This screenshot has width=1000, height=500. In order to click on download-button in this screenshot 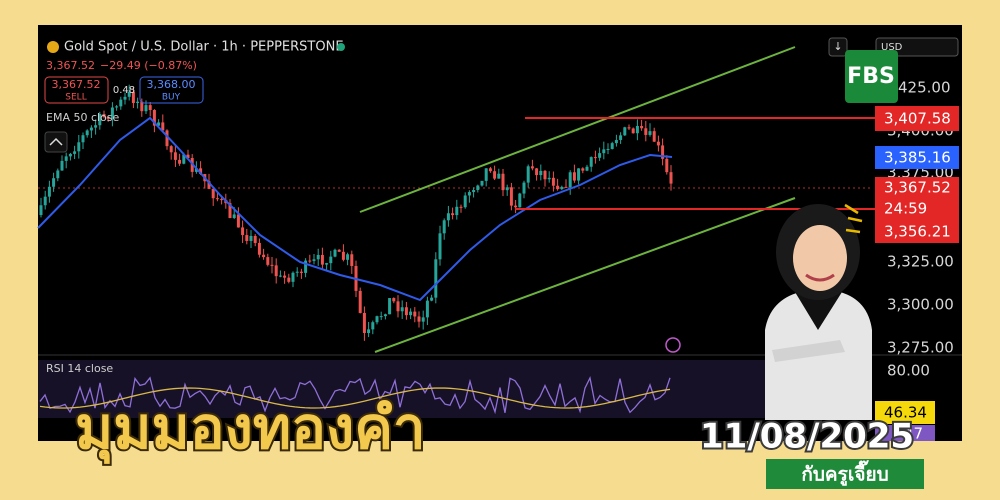, I will do `click(838, 47)`.